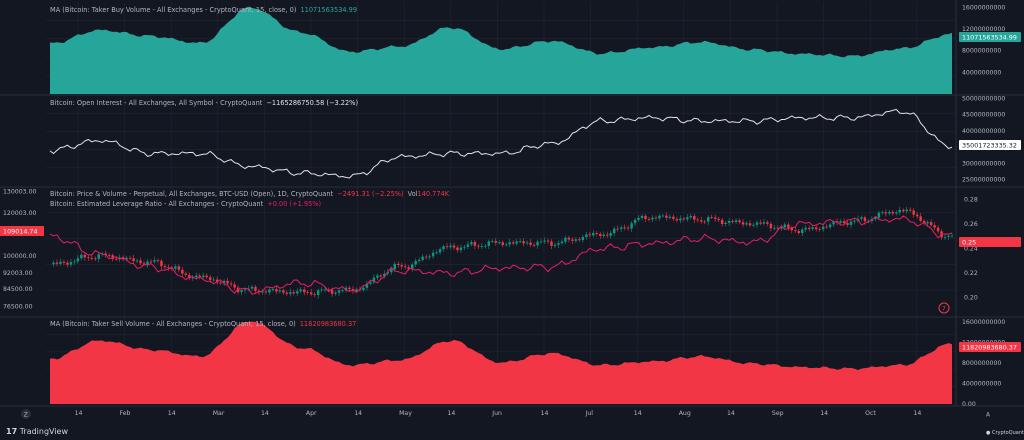  I want to click on x-axis-tick-label: Apr, so click(311, 413).